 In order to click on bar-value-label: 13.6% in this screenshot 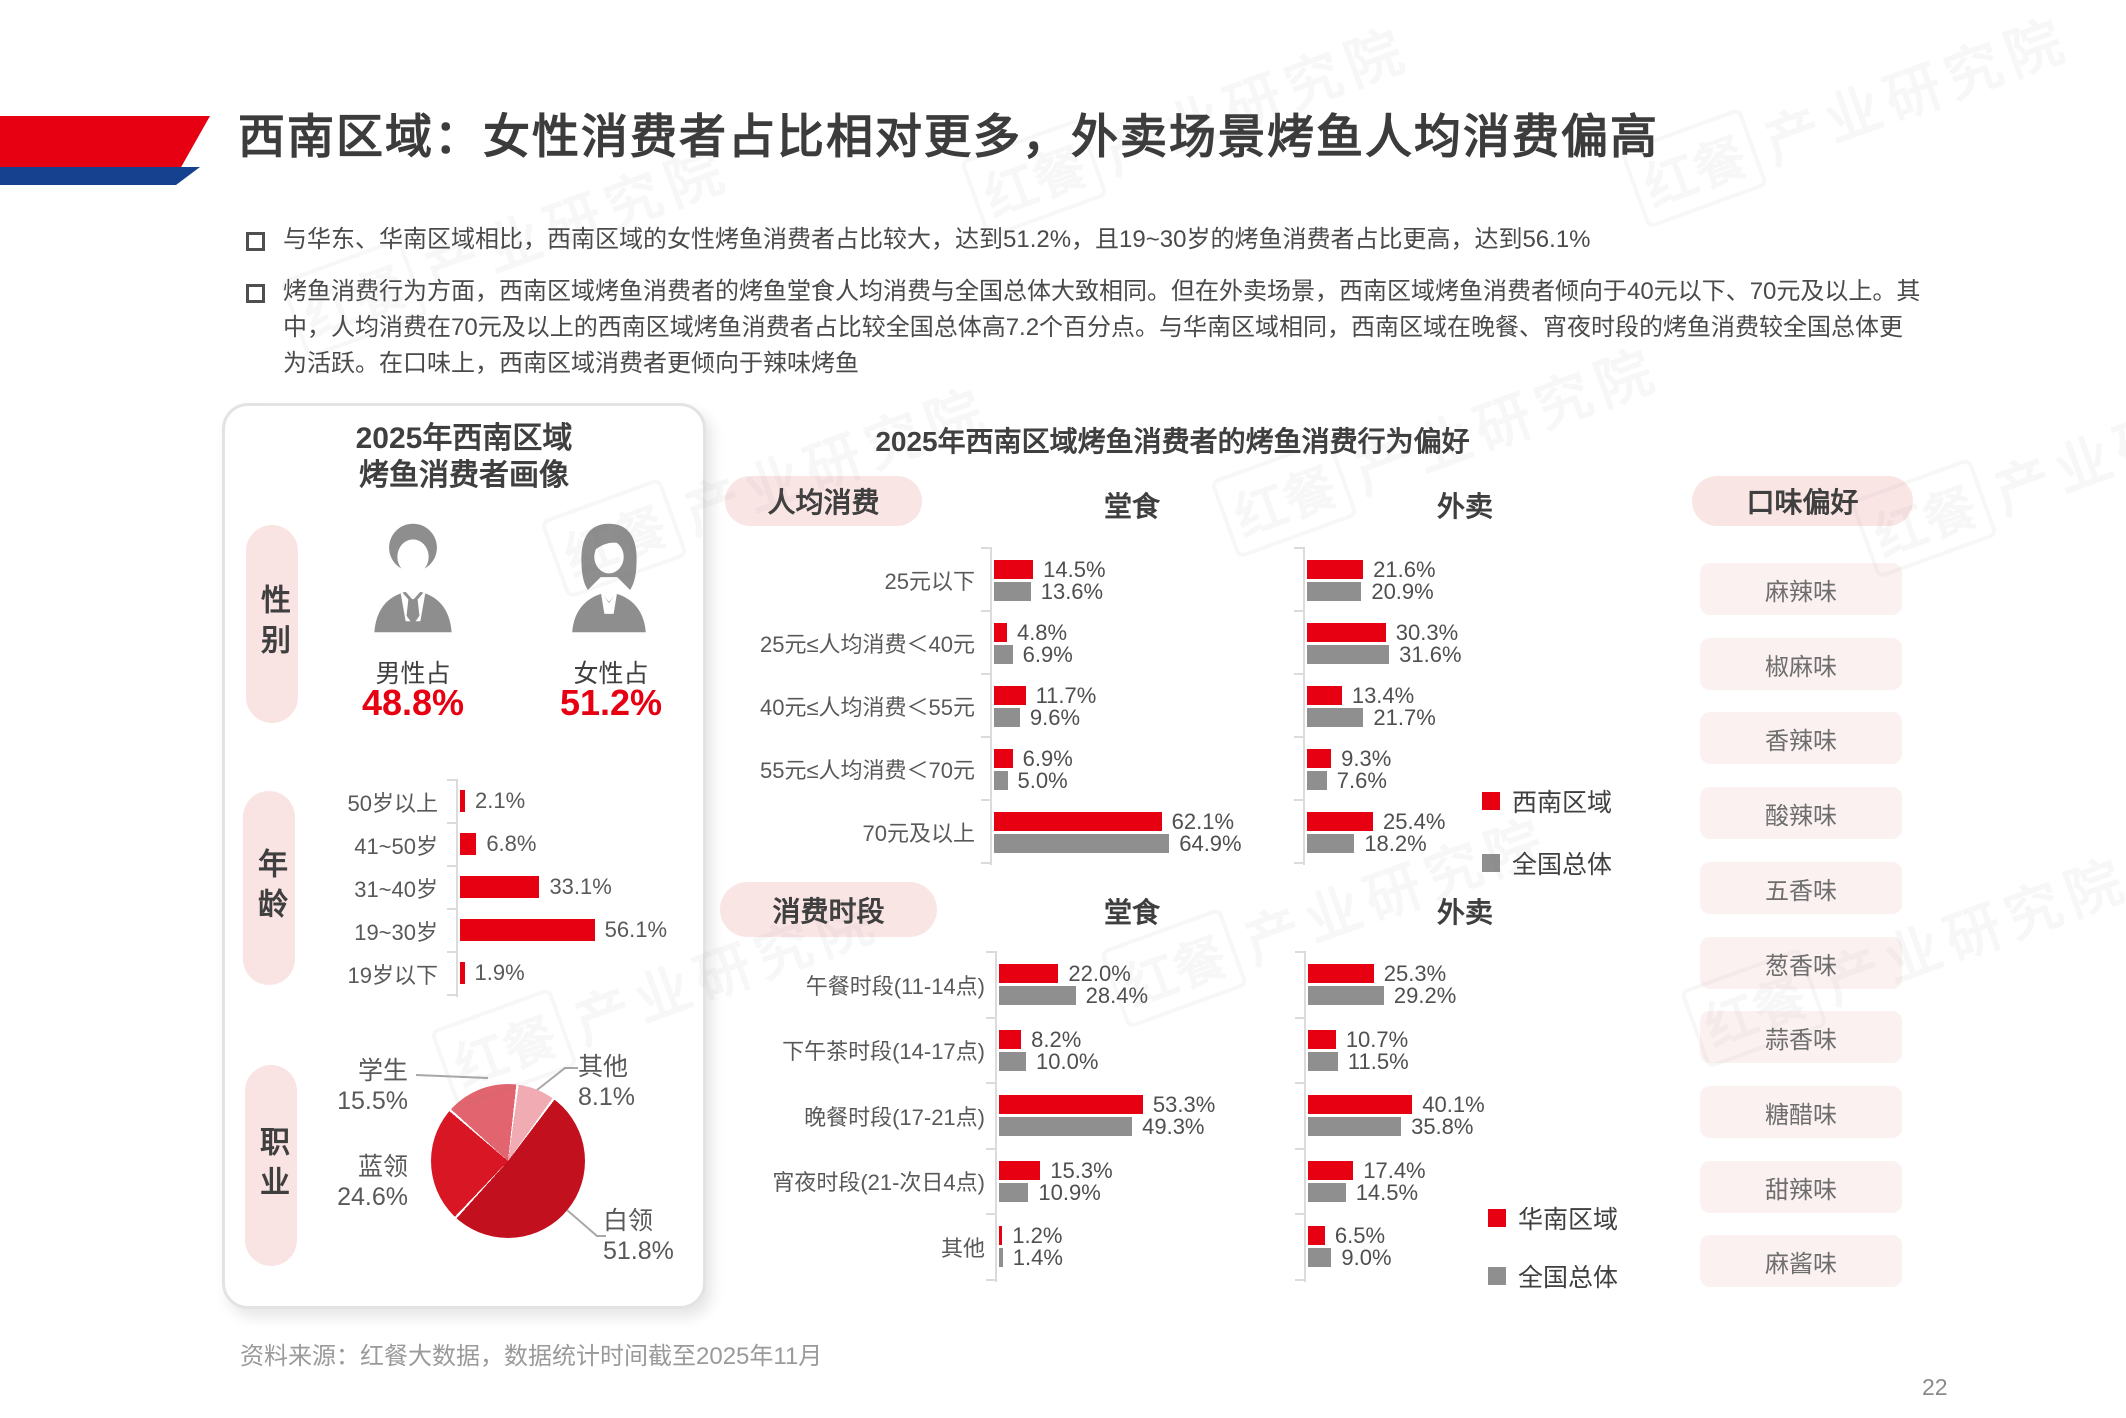, I will do `click(1072, 591)`.